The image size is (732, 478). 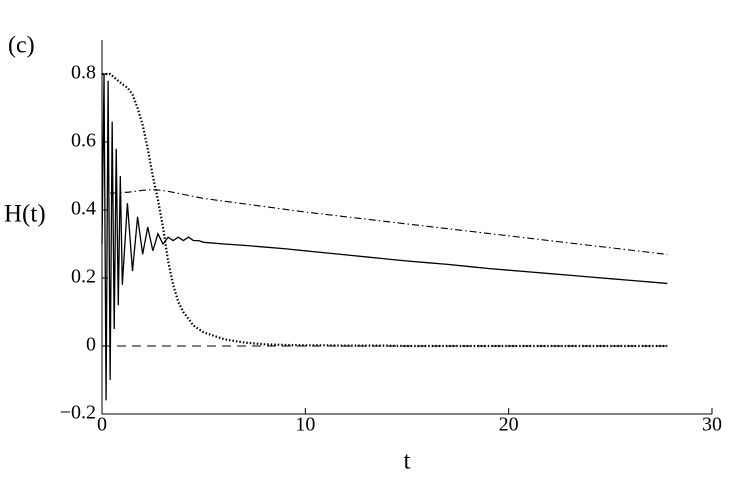 What do you see at coordinates (83, 73) in the screenshot?
I see `y-tick-label: 0.8` at bounding box center [83, 73].